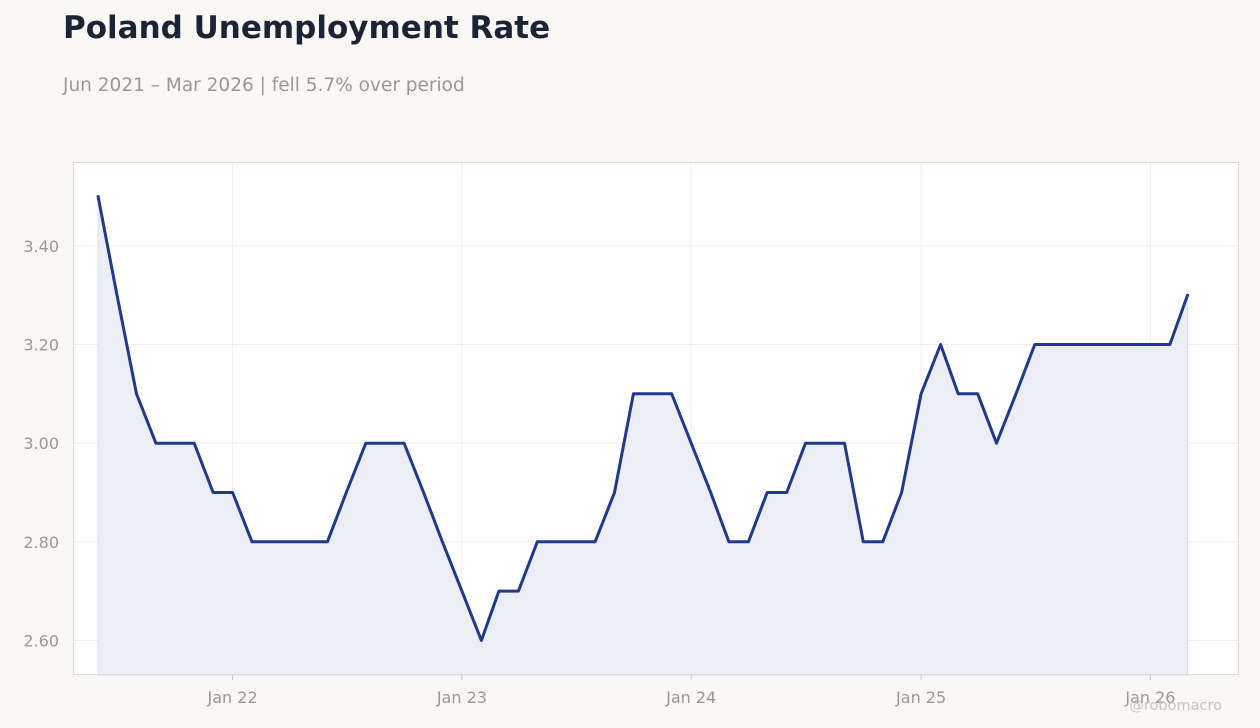 The height and width of the screenshot is (728, 1260). Describe the element at coordinates (41, 542) in the screenshot. I see `y-tick-label: 2.80` at that location.